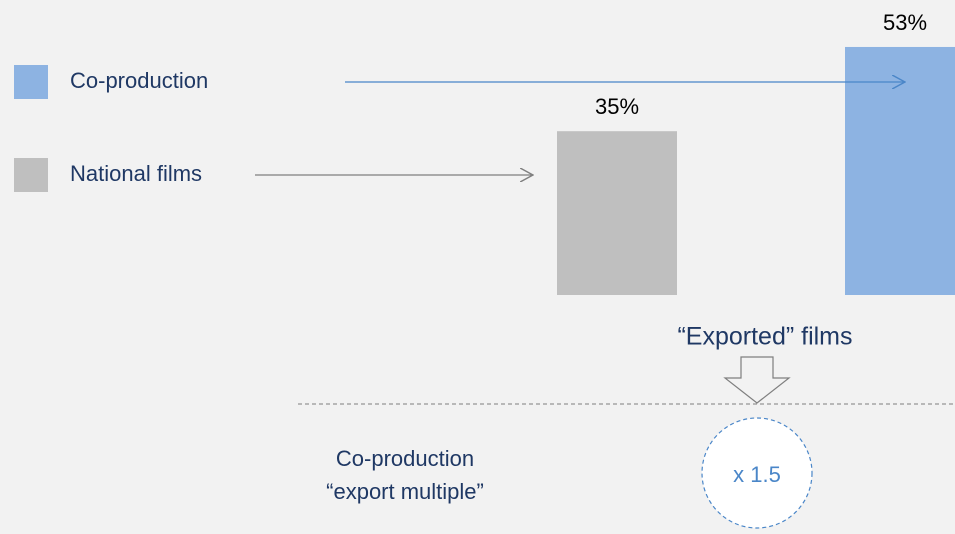  Describe the element at coordinates (764, 337) in the screenshot. I see `category-label: “Exported” films` at that location.